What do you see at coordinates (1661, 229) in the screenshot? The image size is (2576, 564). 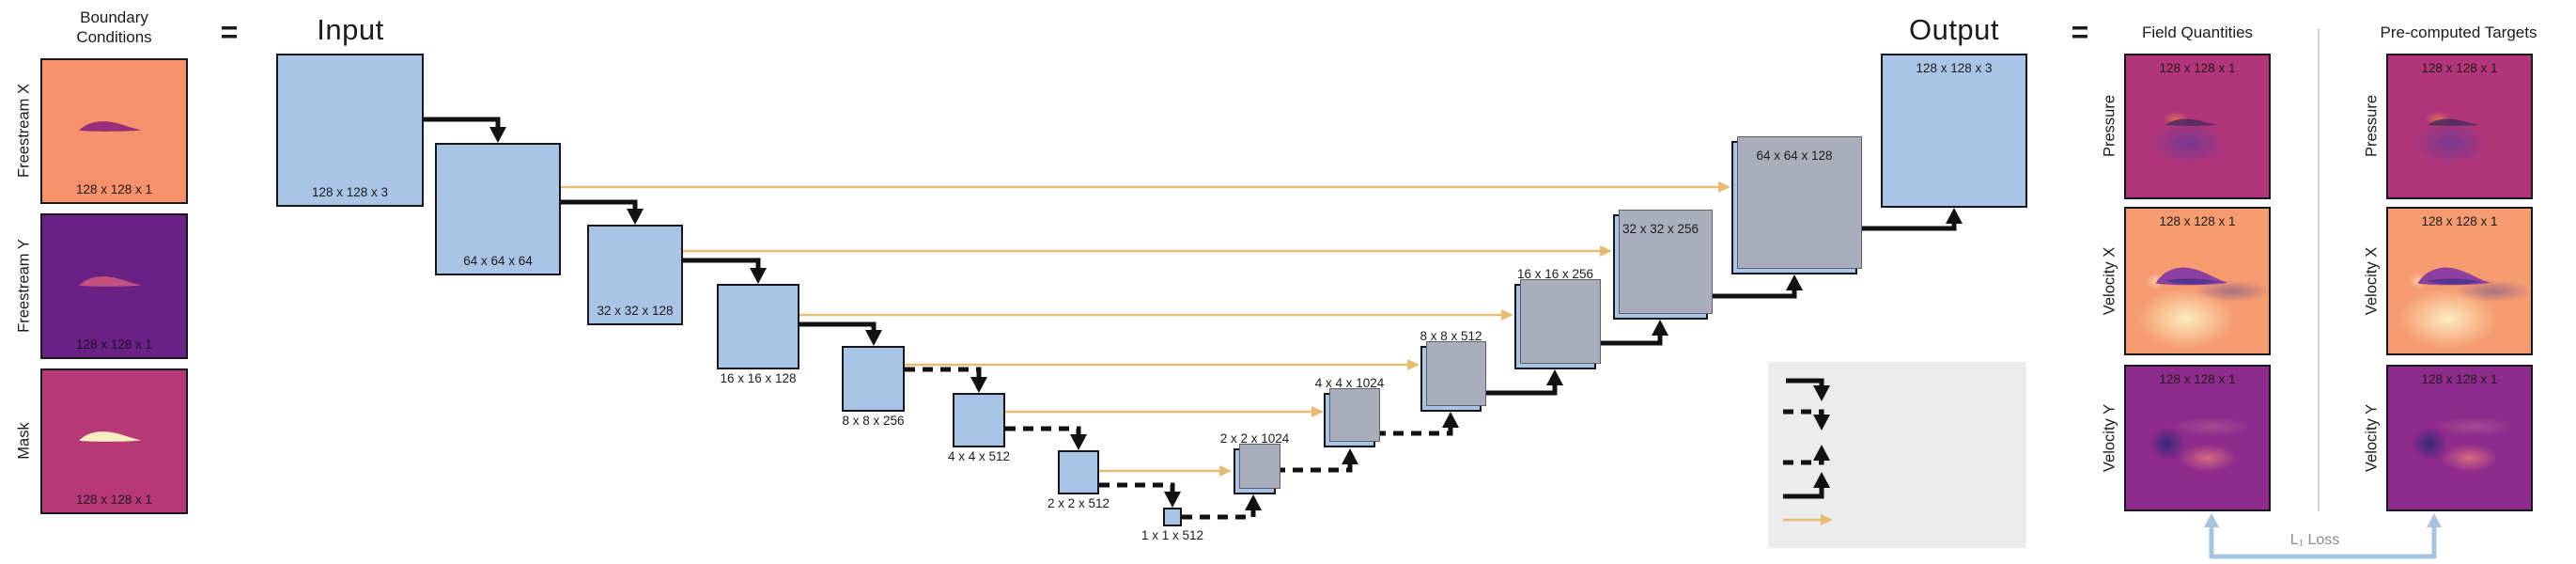 I see `layer-dims: 32 x 32 x 256` at bounding box center [1661, 229].